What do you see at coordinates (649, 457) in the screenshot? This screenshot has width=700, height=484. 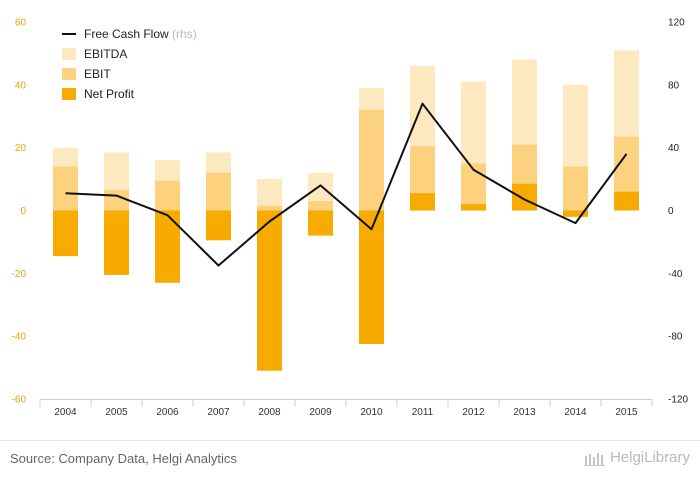 I see `brand-name: HelgiLibrary` at bounding box center [649, 457].